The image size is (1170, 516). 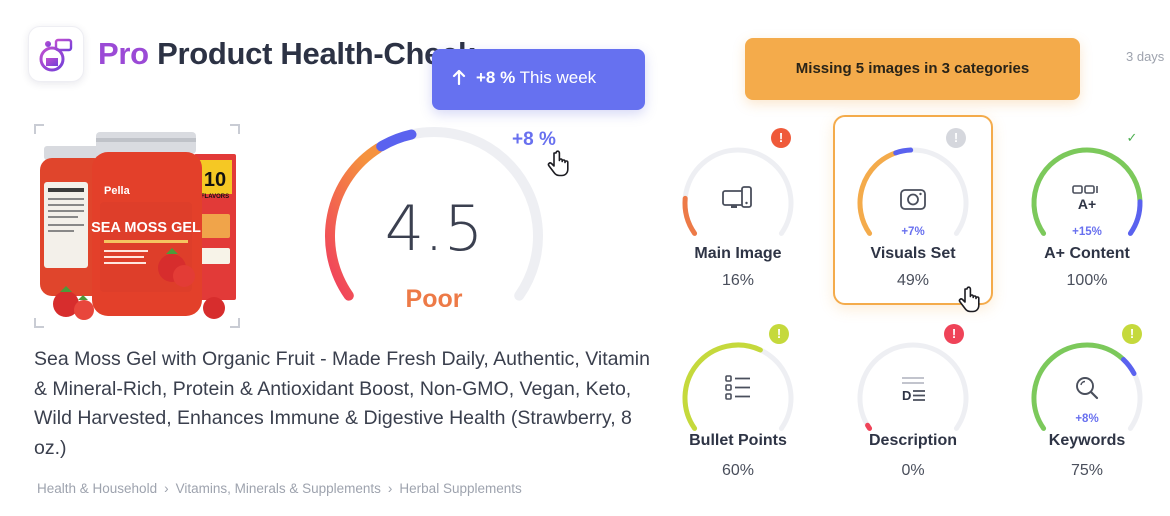 I want to click on metric-label: Visuals Set, so click(x=913, y=253).